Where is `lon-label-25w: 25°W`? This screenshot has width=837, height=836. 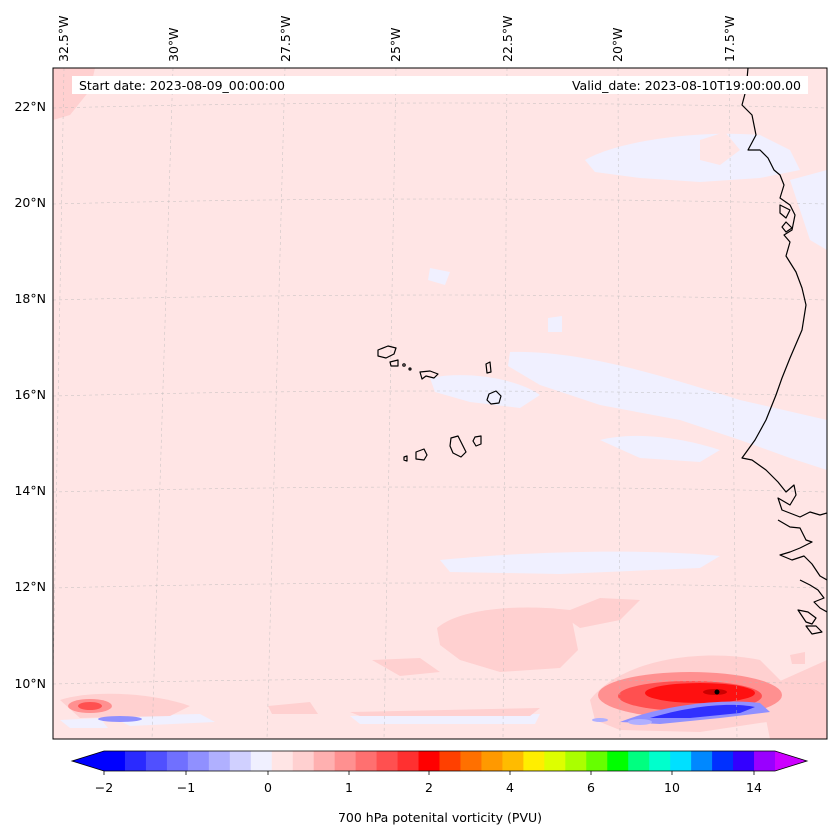 lon-label-25w: 25°W is located at coordinates (395, 44).